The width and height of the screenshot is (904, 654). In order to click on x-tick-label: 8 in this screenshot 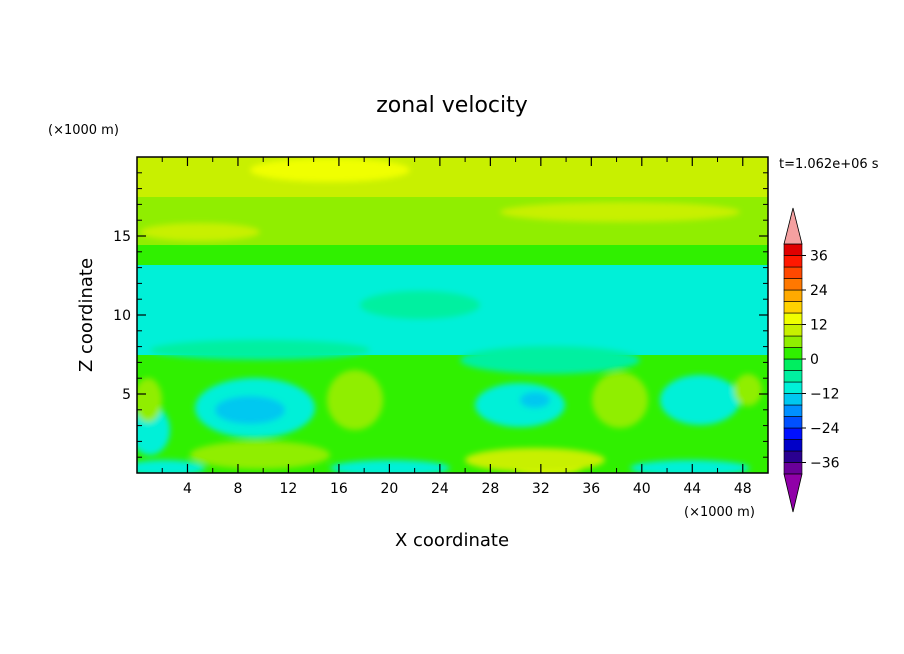, I will do `click(237, 489)`.